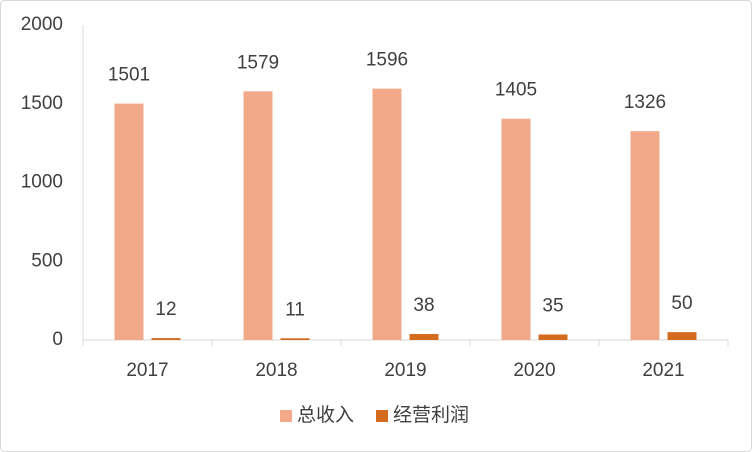 The height and width of the screenshot is (452, 752). Describe the element at coordinates (431, 415) in the screenshot. I see `legend-label: 经营利润` at that location.